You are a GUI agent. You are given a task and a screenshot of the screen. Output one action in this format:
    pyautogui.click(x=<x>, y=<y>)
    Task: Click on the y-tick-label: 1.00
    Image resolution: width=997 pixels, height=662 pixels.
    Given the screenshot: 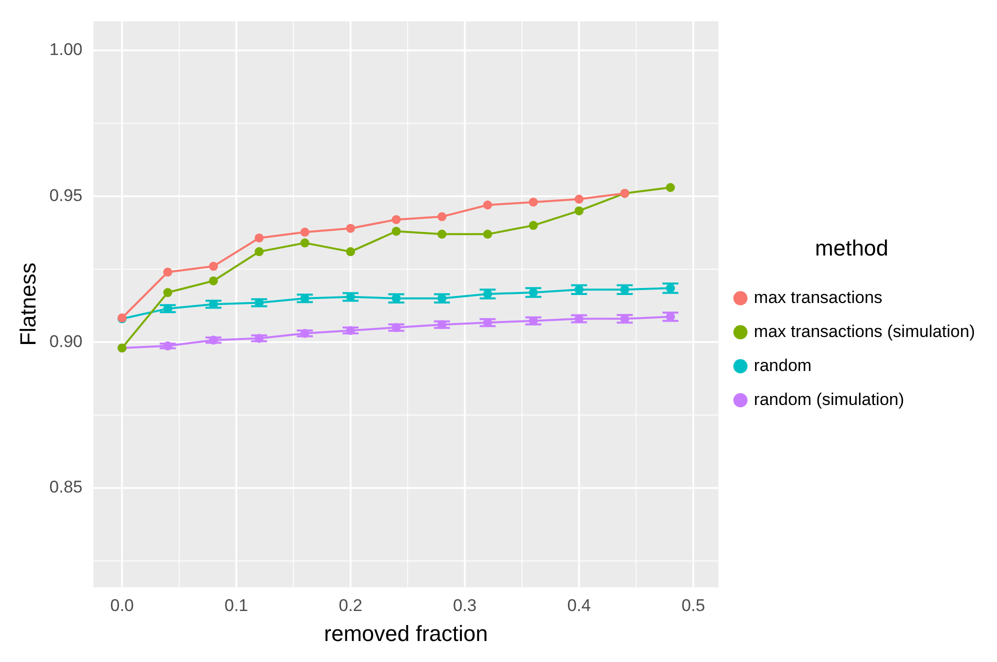 What is the action you would take?
    pyautogui.click(x=65, y=50)
    